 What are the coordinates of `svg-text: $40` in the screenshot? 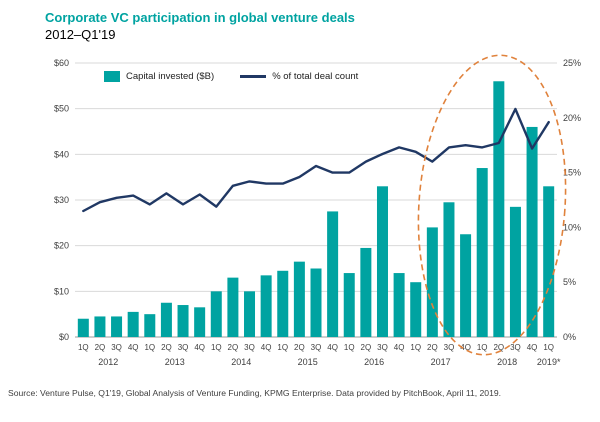 It's located at (61, 154).